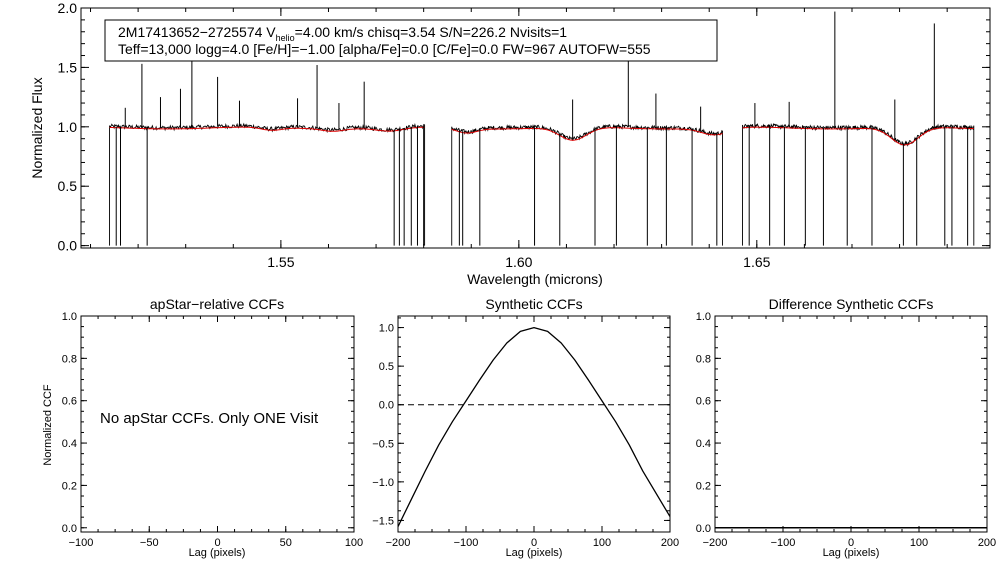 This screenshot has width=1008, height=576. Describe the element at coordinates (533, 304) in the screenshot. I see `synthetic-ccf-title: Synthetic CCFs` at that location.